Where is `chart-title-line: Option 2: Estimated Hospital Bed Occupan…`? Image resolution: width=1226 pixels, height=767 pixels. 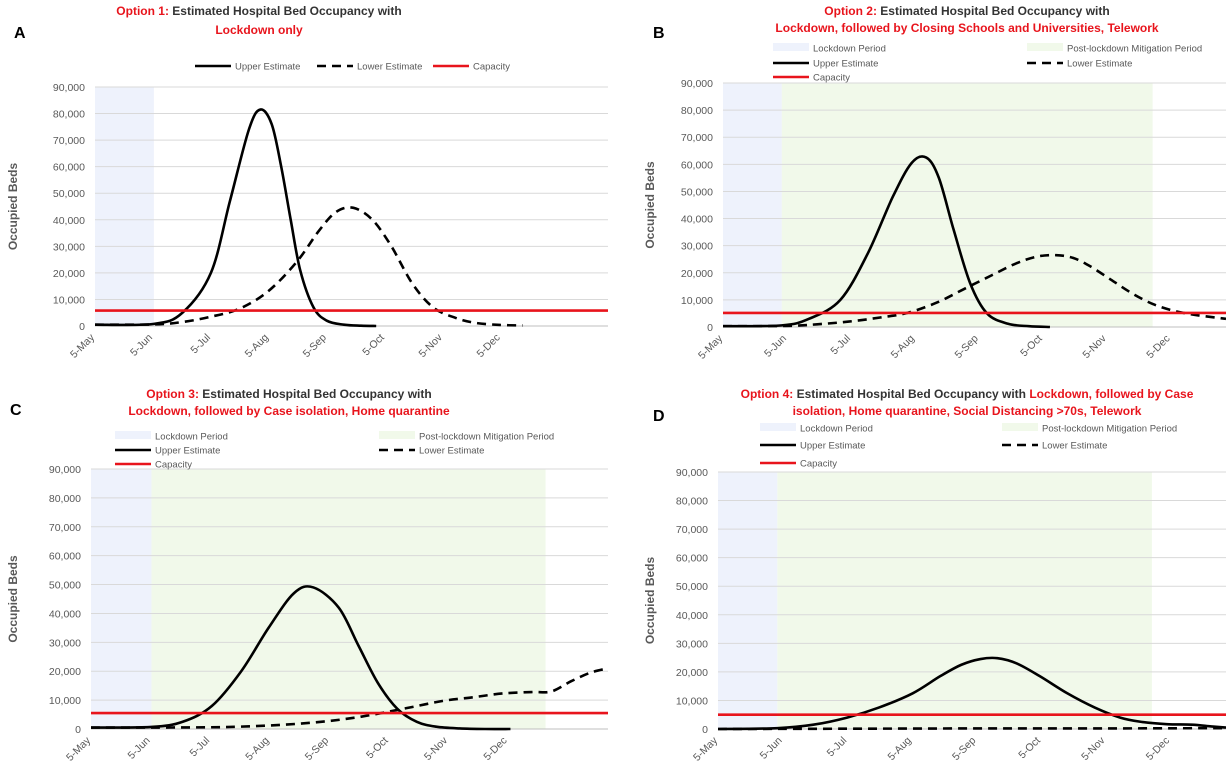
chart-title-line: Option 2: Estimated Hospital Bed Occupan… is located at coordinates (966, 11).